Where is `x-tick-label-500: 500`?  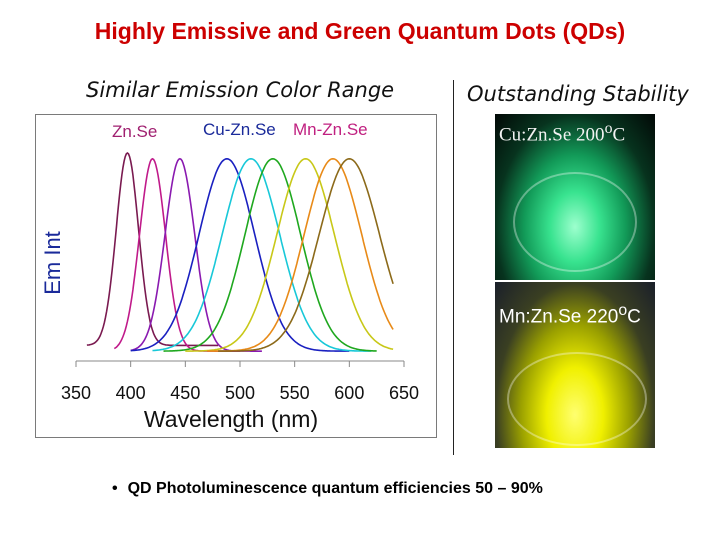
x-tick-label-500: 500 is located at coordinates (240, 393).